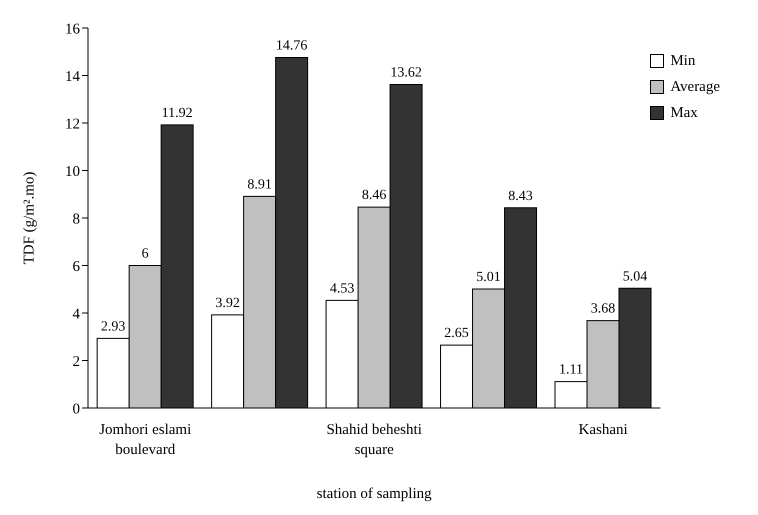 This screenshot has width=758, height=515. Describe the element at coordinates (406, 73) in the screenshot. I see `data-label: 13.62` at that location.